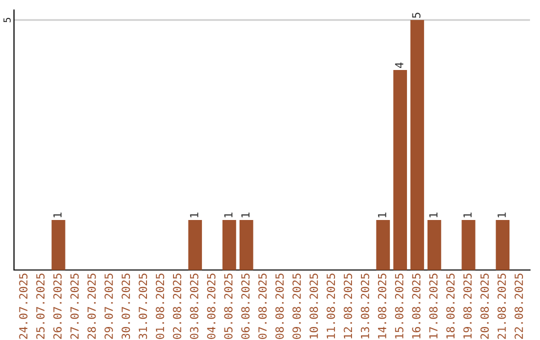  I want to click on x-tick-label: 13.08.2025, so click(365, 306).